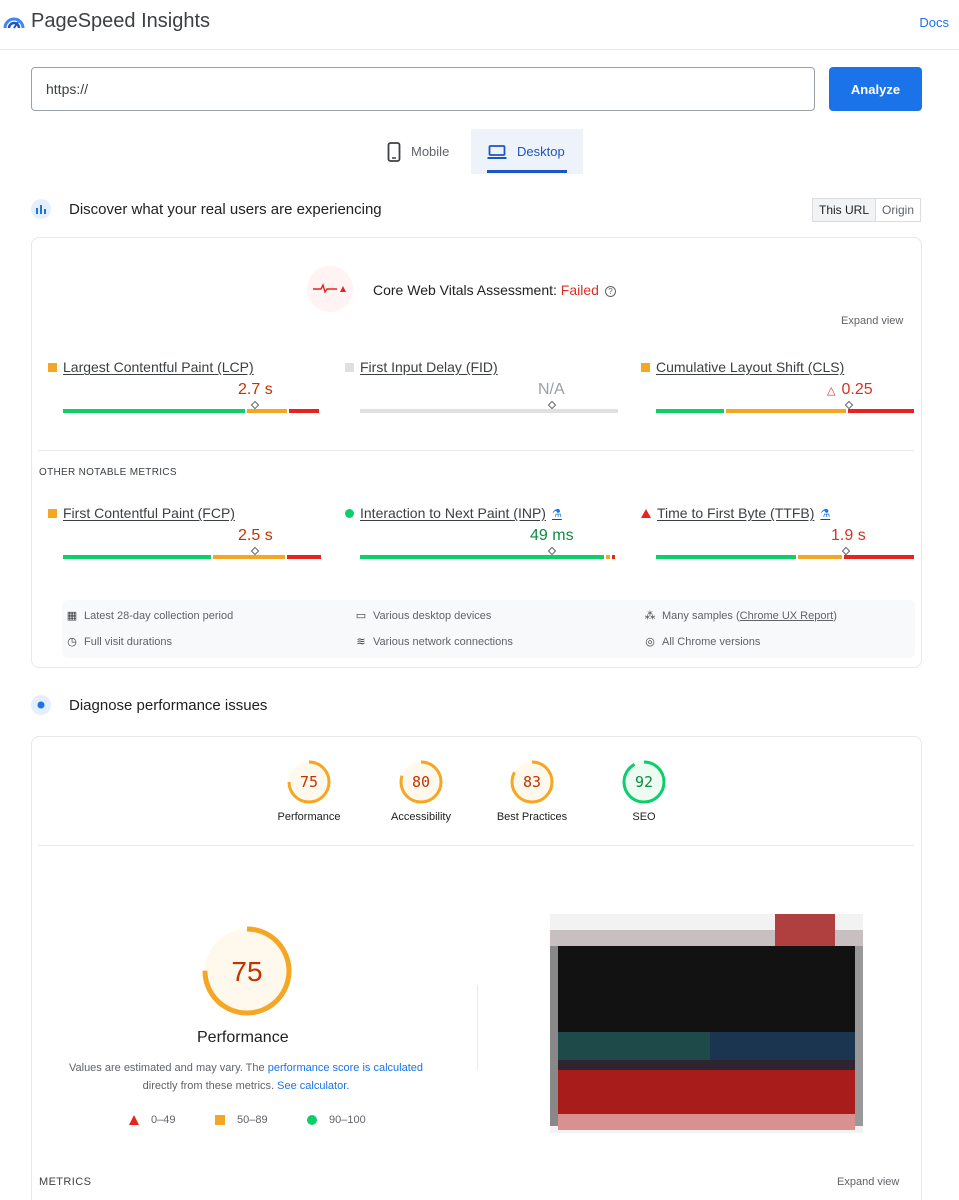 The width and height of the screenshot is (959, 1200). I want to click on help-icon: ?, so click(610, 291).